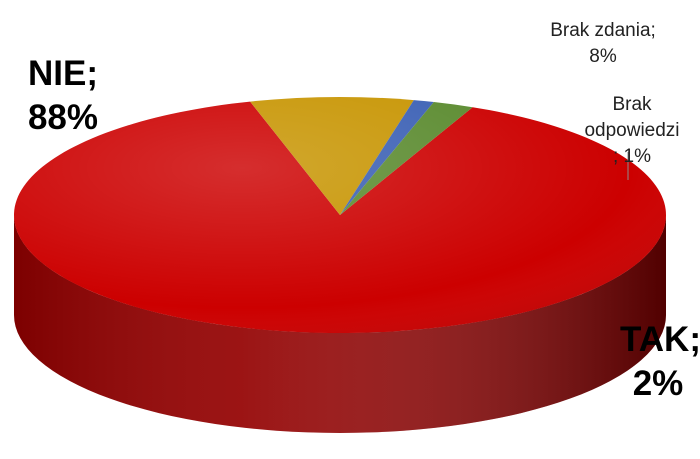  What do you see at coordinates (660, 339) in the screenshot?
I see `label-tak-name: TAK;` at bounding box center [660, 339].